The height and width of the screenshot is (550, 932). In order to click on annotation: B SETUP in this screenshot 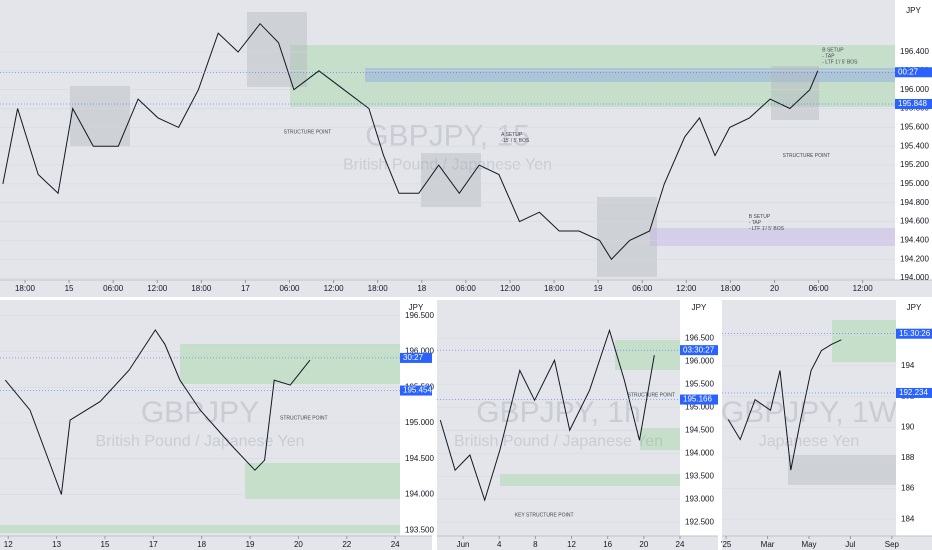, I will do `click(833, 50)`.